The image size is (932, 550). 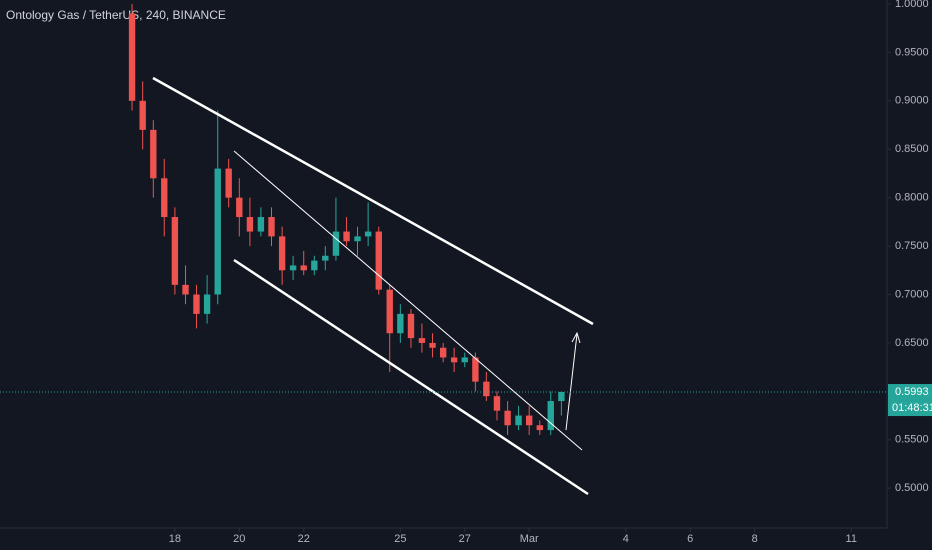 I want to click on y-tick-label: 0.9000, so click(x=912, y=101).